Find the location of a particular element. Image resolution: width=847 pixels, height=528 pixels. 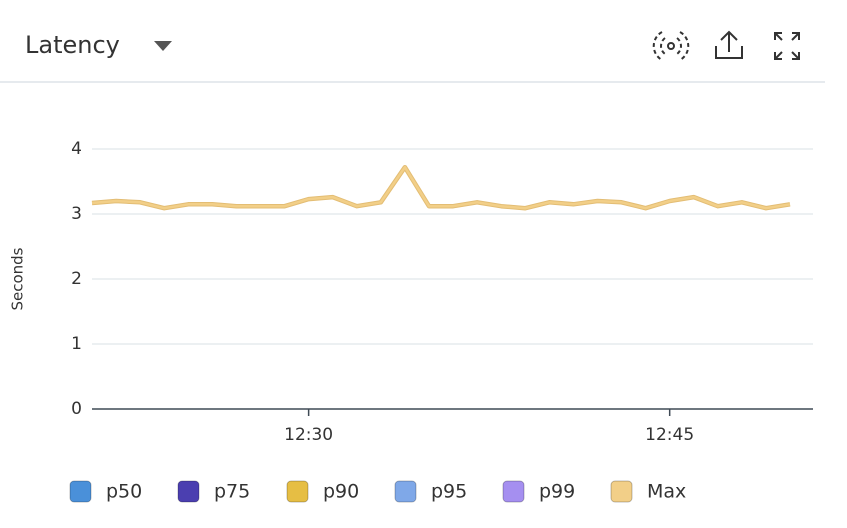

share-icon is located at coordinates (729, 44).